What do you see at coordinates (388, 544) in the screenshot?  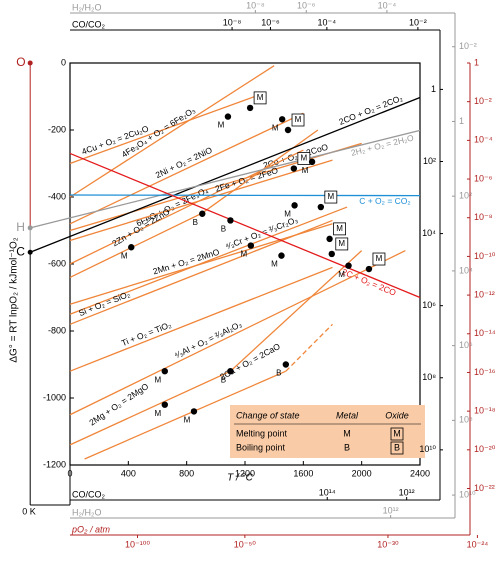 I see `scale-tick-label: 10⁻³⁰` at bounding box center [388, 544].